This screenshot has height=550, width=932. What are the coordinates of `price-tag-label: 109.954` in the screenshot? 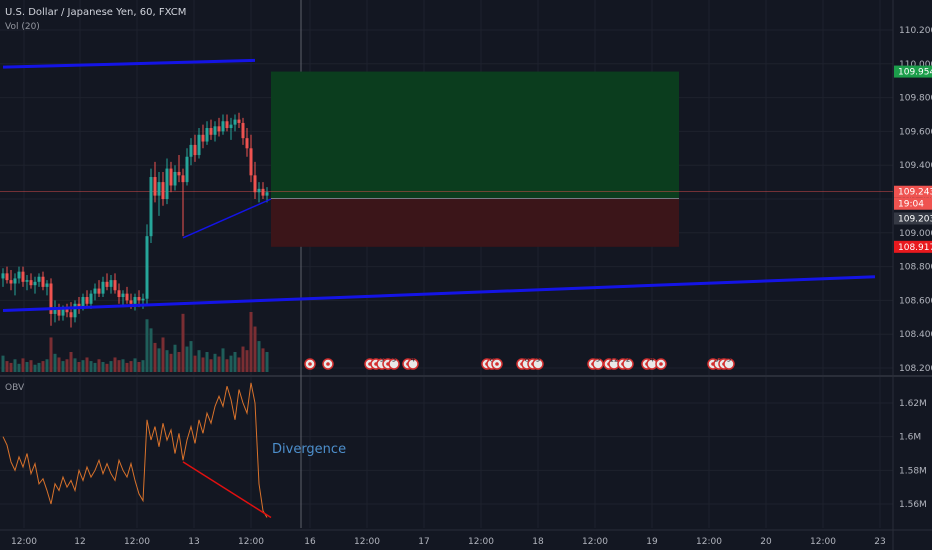 It's located at (915, 73).